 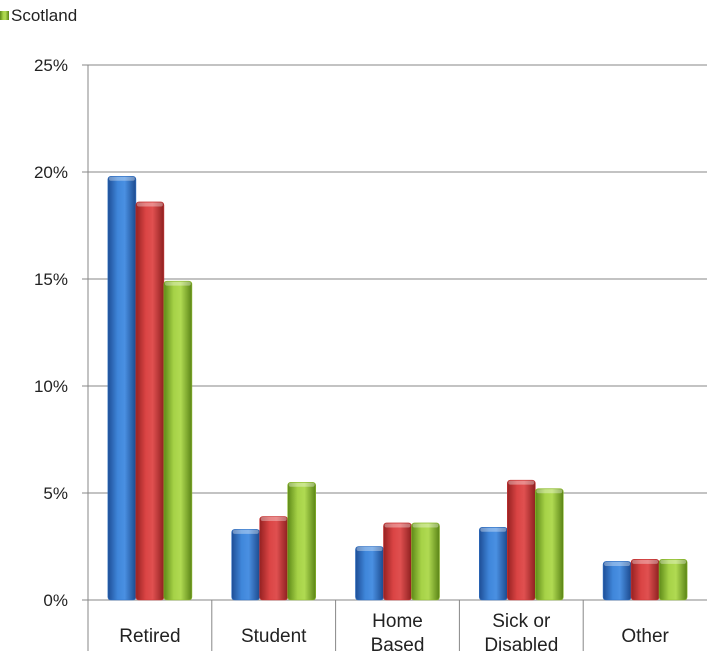 I want to click on legend-swatch, so click(x=4, y=15).